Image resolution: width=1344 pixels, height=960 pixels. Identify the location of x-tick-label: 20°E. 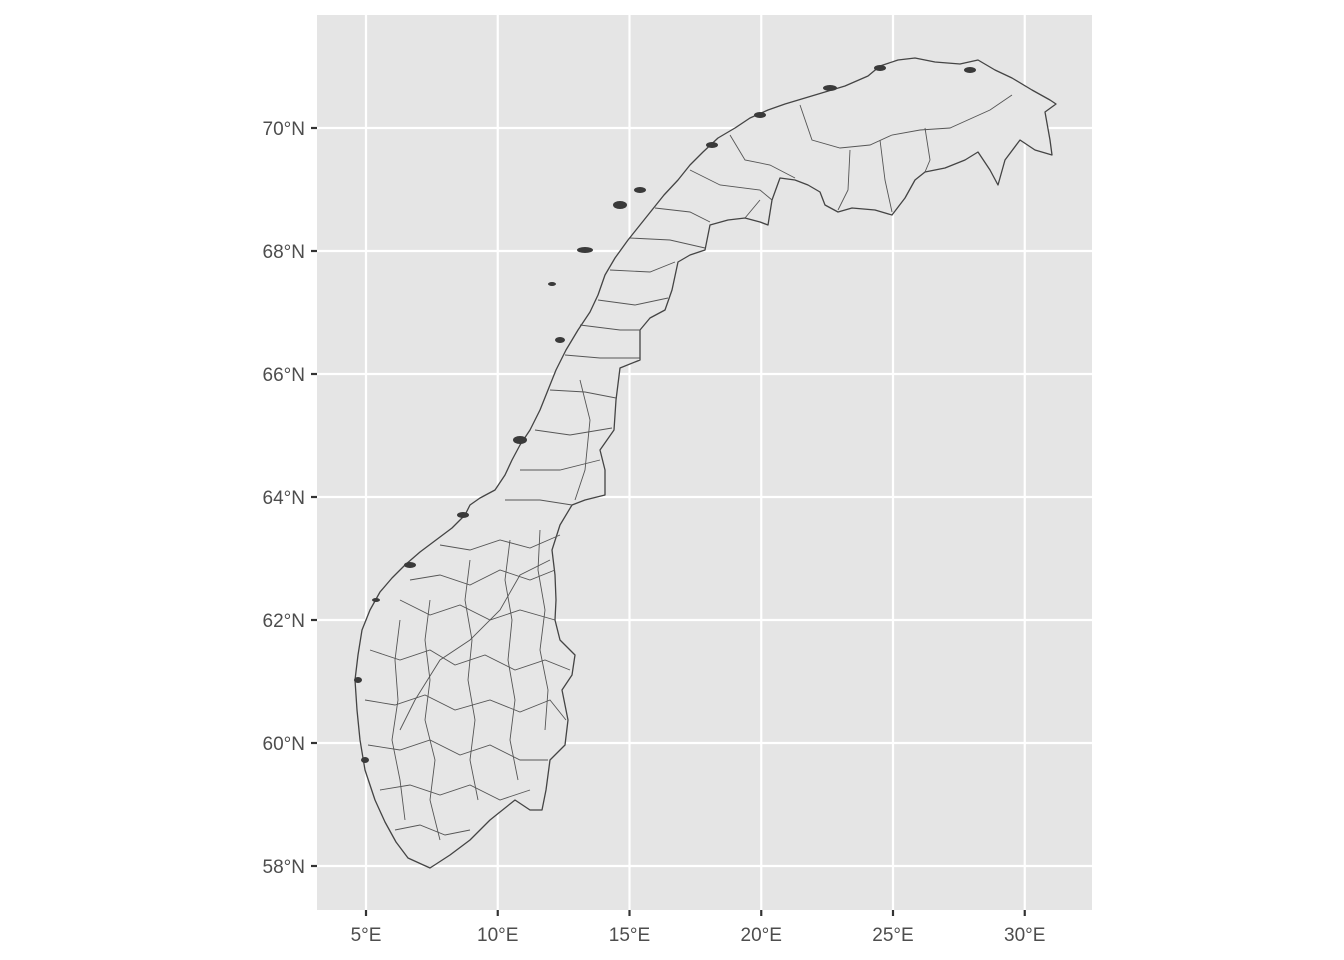
(761, 935).